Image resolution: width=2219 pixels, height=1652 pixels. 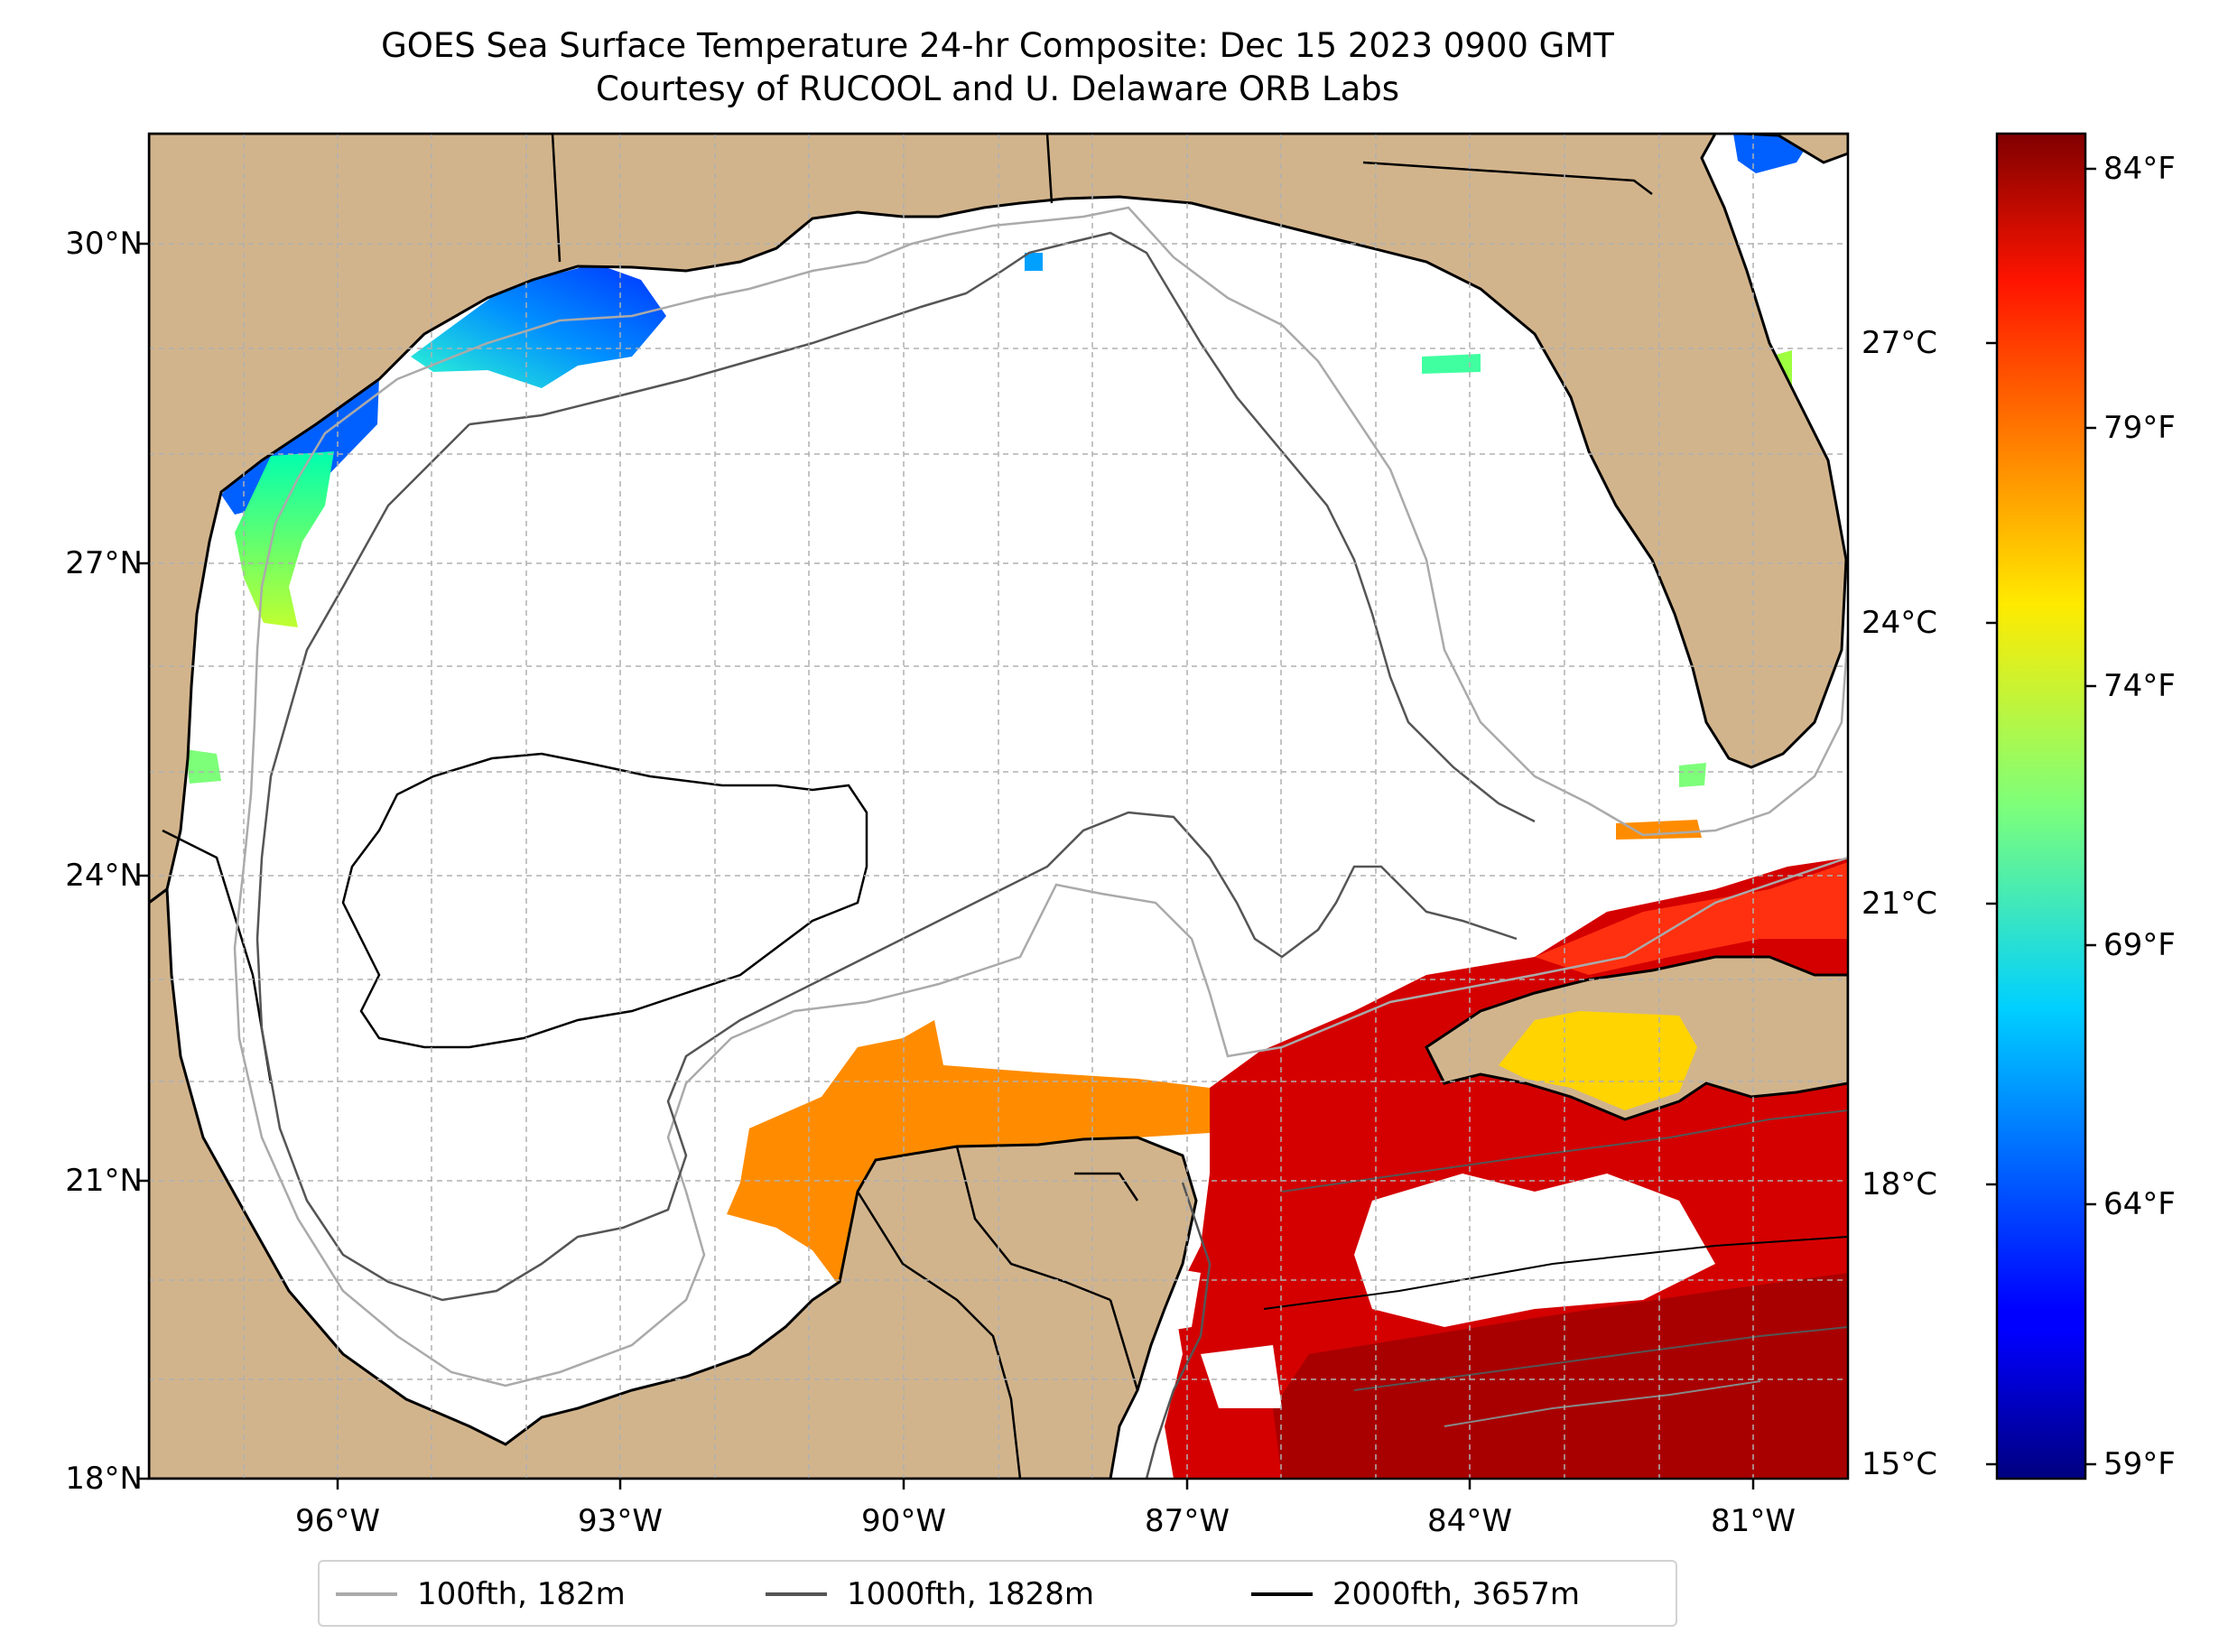 What do you see at coordinates (104, 876) in the screenshot?
I see `lat-label-24n: 24°N` at bounding box center [104, 876].